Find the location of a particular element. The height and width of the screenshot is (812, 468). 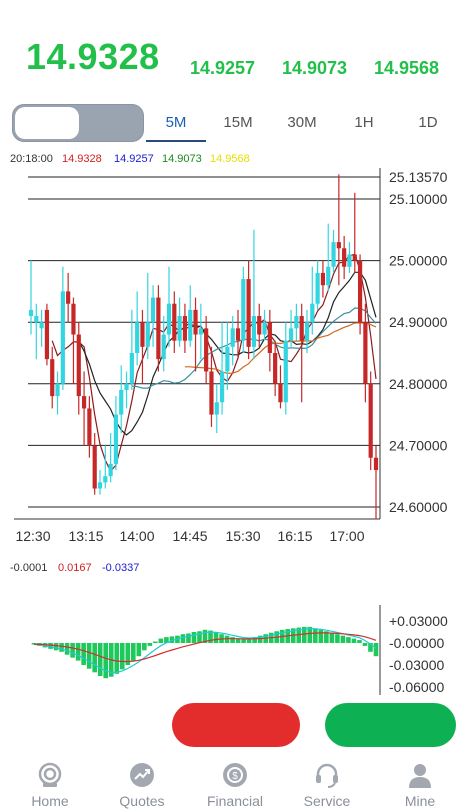

bottom-nav: Home Quotes $ Financial Service Mine is located at coordinates (234, 786).